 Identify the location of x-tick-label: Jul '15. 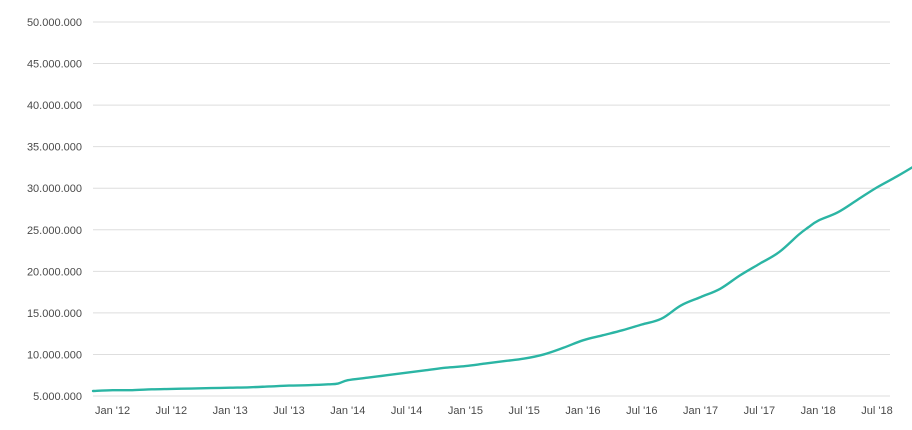
(523, 411).